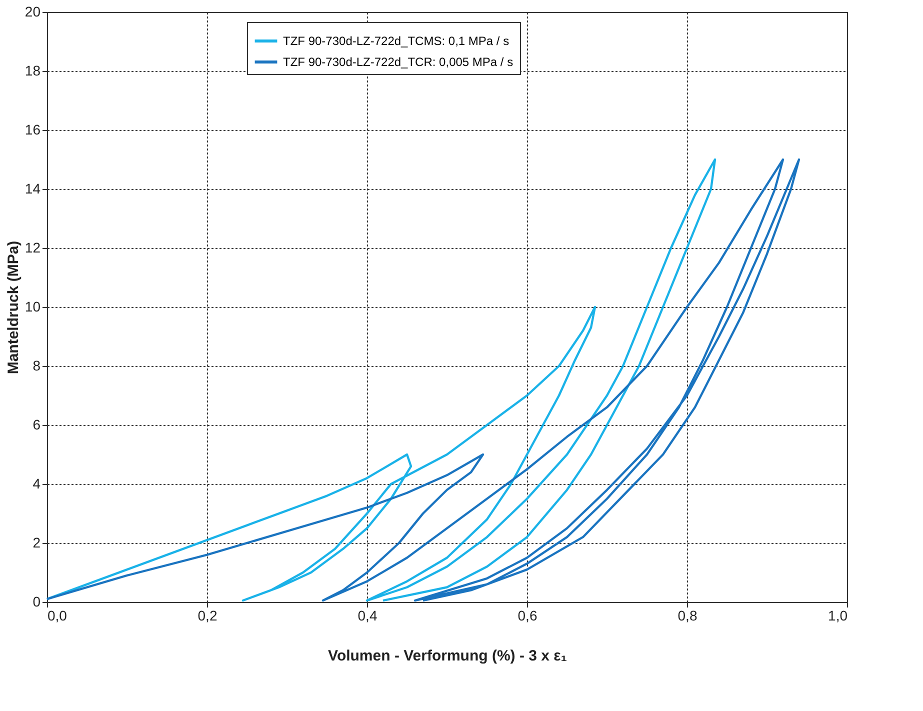 The image size is (923, 711). Describe the element at coordinates (208, 616) in the screenshot. I see `x-tick-label: 0,2` at that location.